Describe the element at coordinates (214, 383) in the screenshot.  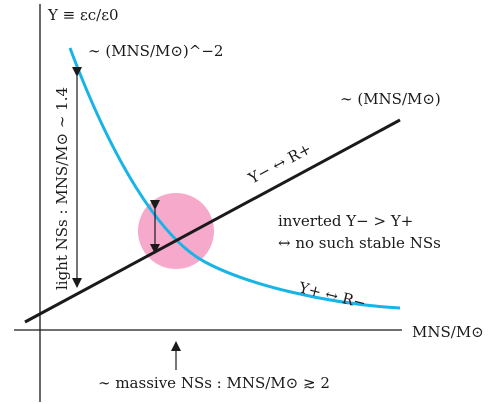
I see `massive-ns-label: ∼ massive NSs : MNS/M⊙ ≳ 2` at that location.